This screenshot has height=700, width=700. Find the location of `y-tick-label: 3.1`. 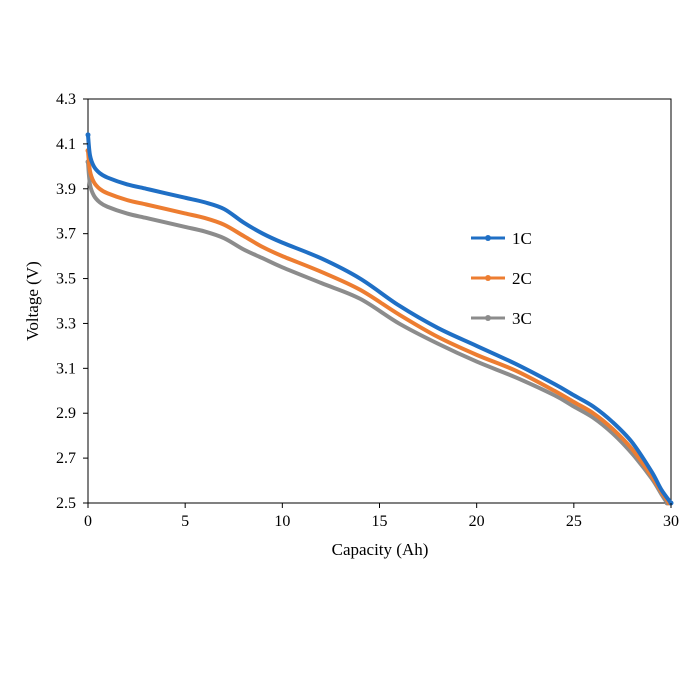

y-tick-label: 3.1 is located at coordinates (66, 368).